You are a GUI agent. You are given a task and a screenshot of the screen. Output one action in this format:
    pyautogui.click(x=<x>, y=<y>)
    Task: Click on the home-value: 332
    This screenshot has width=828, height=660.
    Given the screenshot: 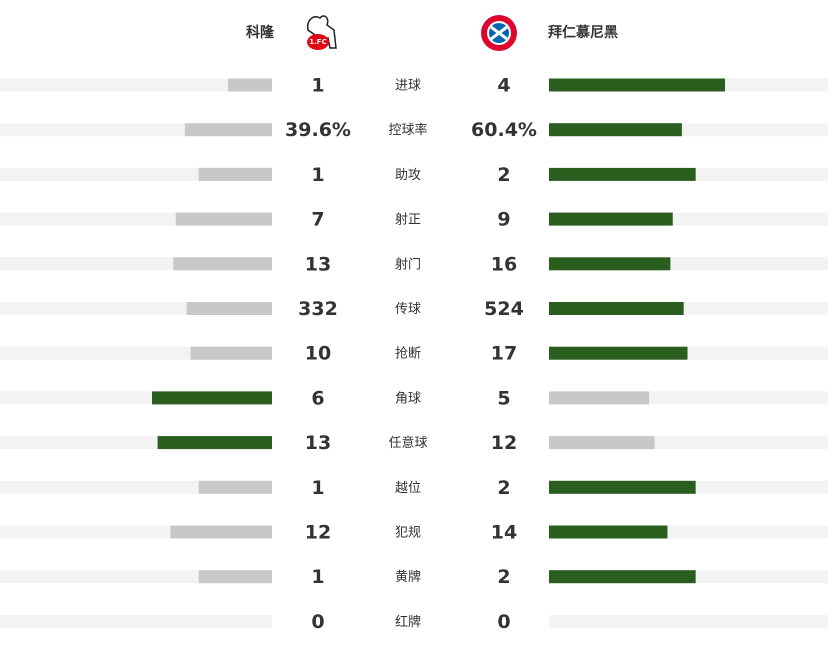 What is the action you would take?
    pyautogui.click(x=318, y=309)
    